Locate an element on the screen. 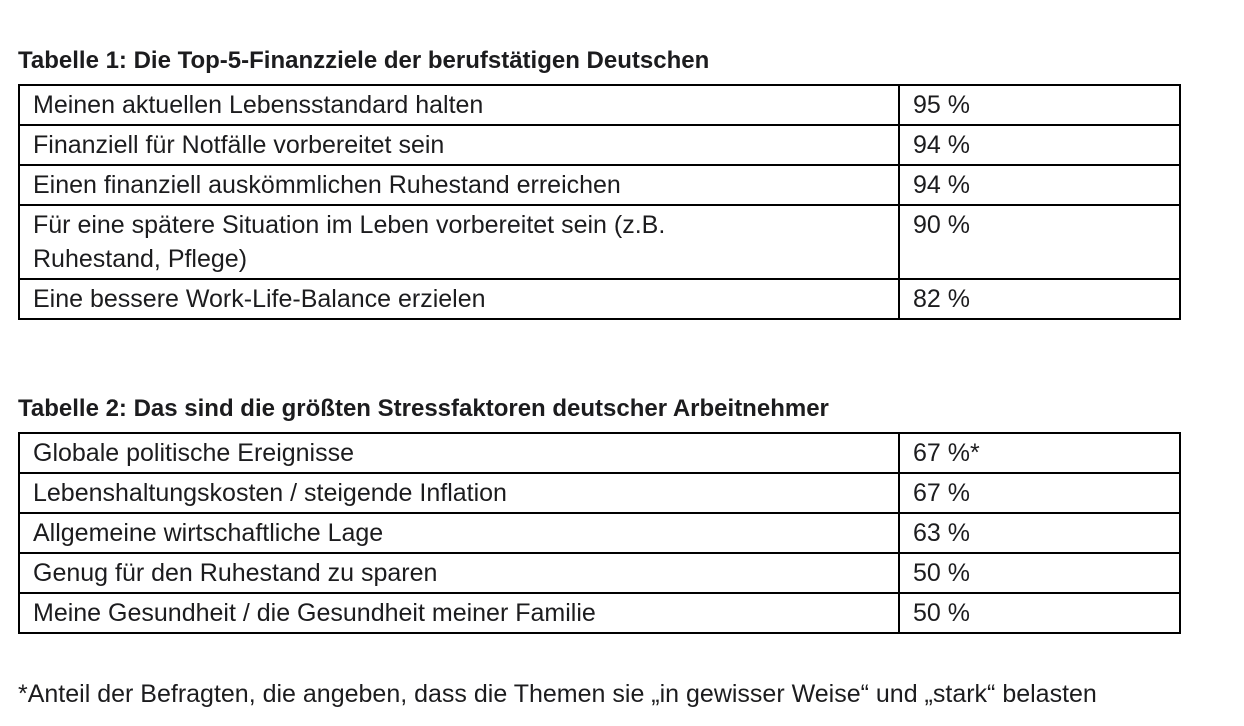 The height and width of the screenshot is (726, 1244). goal-value-cell: 95 % is located at coordinates (1039, 105).